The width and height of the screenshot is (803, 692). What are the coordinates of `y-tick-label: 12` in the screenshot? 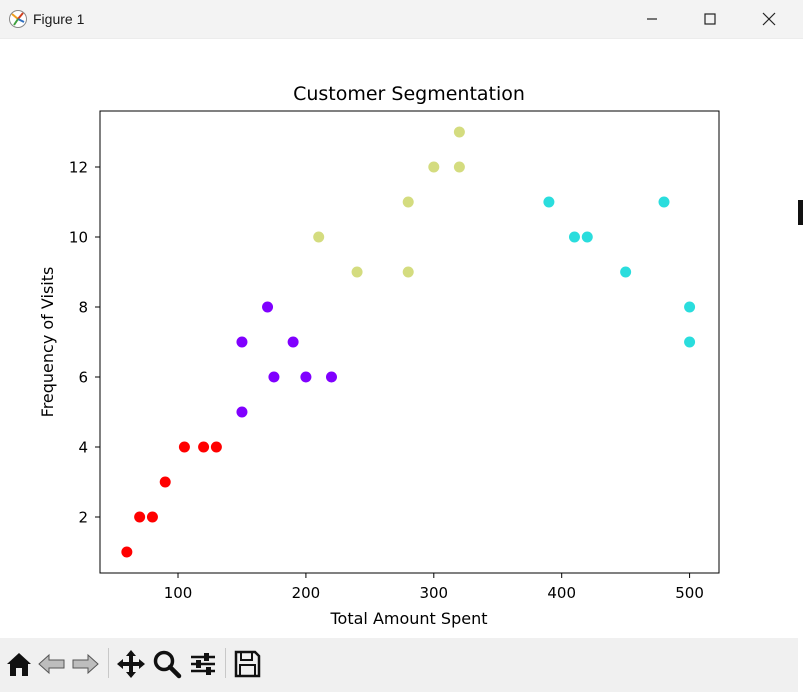 It's located at (78, 168).